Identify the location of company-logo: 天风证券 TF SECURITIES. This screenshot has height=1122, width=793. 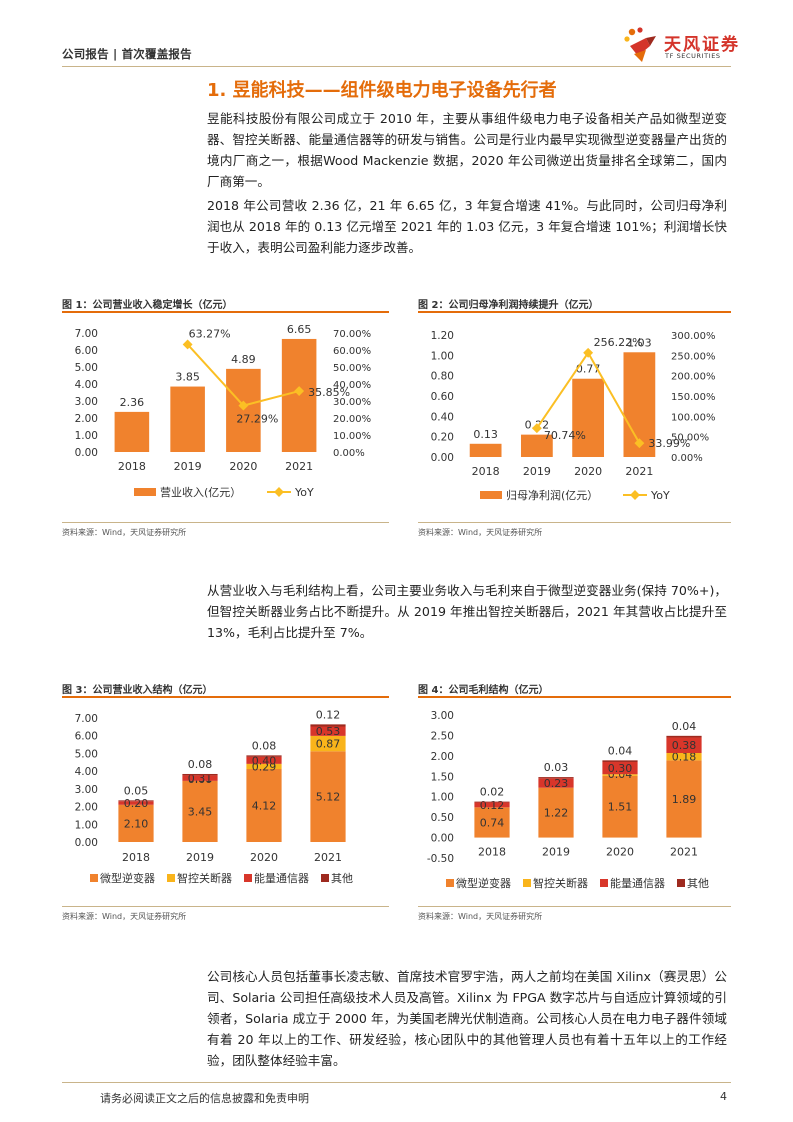
(685, 44).